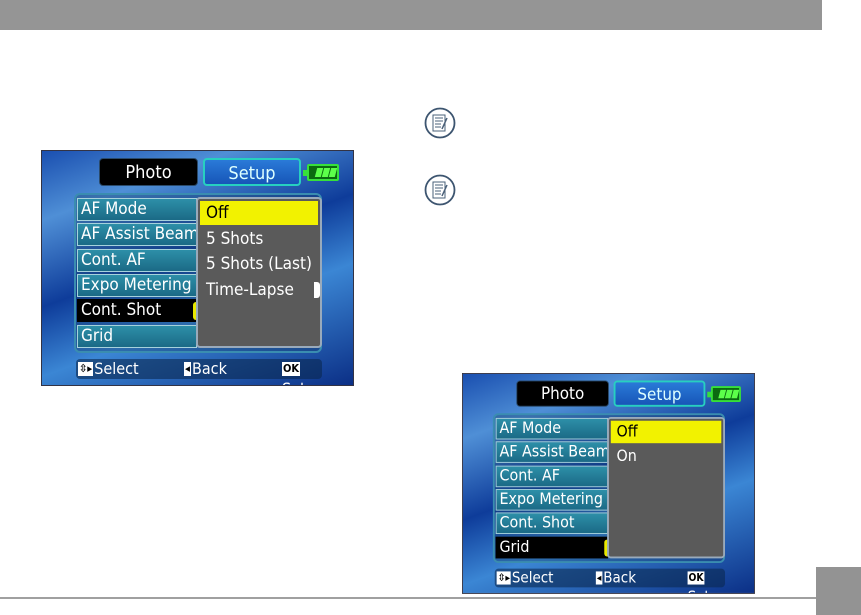  I want to click on arrow-right-icon, so click(317, 289).